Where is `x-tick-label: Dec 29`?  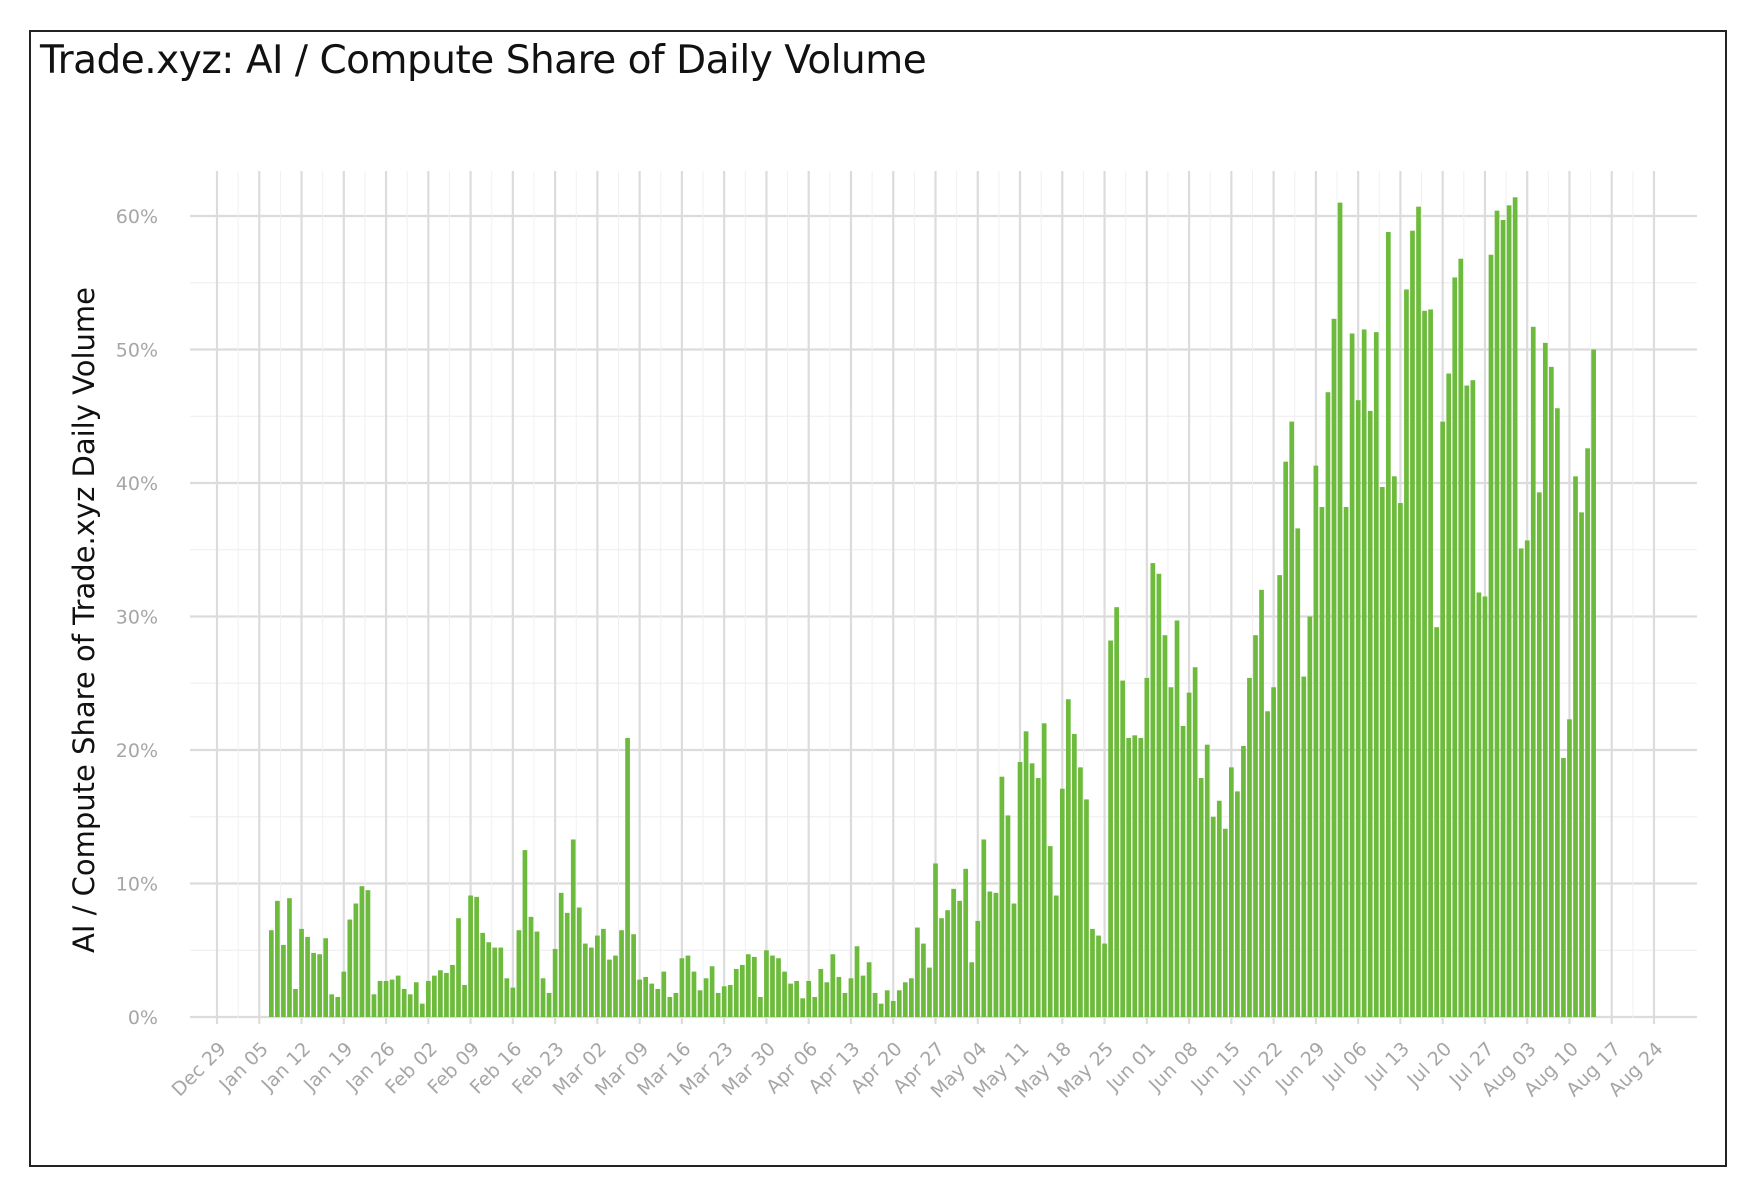
x-tick-label: Dec 29 is located at coordinates (199, 1069).